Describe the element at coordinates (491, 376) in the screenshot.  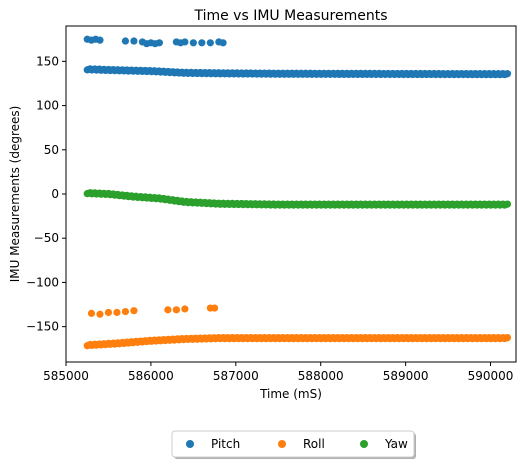
I see `x-tick-label: 590000` at that location.